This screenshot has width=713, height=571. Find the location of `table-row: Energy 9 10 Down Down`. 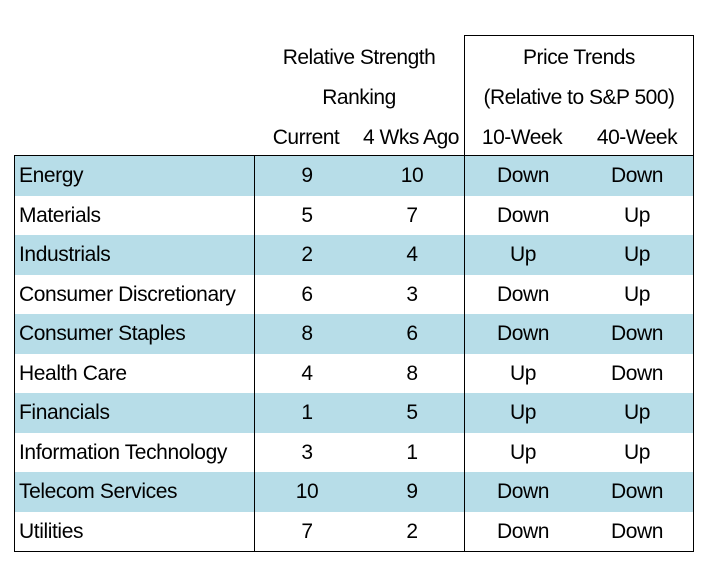

table-row: Energy 9 10 Down Down is located at coordinates (354, 176).